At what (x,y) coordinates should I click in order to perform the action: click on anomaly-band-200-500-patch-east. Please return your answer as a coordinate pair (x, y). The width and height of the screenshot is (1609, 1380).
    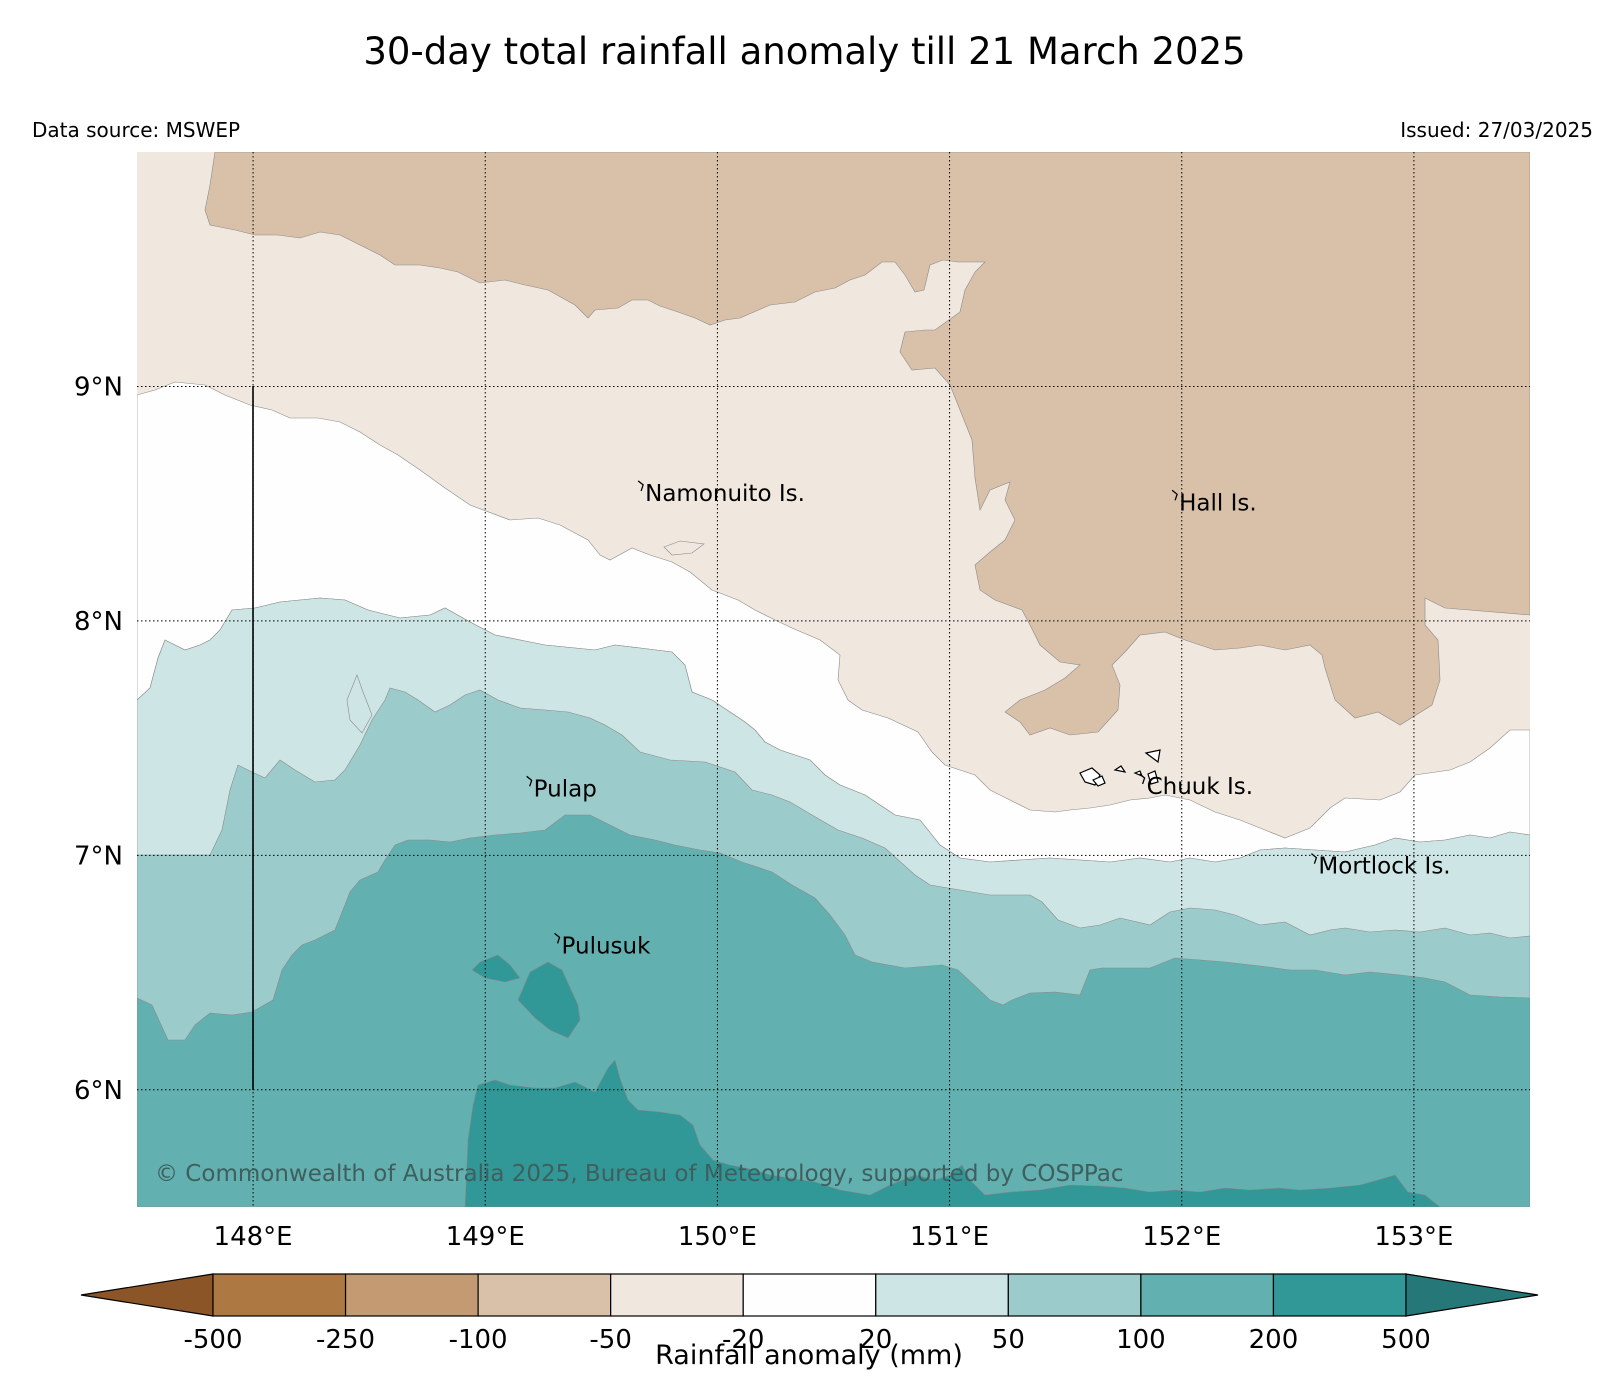
    Looking at the image, I should click on (549, 1000).